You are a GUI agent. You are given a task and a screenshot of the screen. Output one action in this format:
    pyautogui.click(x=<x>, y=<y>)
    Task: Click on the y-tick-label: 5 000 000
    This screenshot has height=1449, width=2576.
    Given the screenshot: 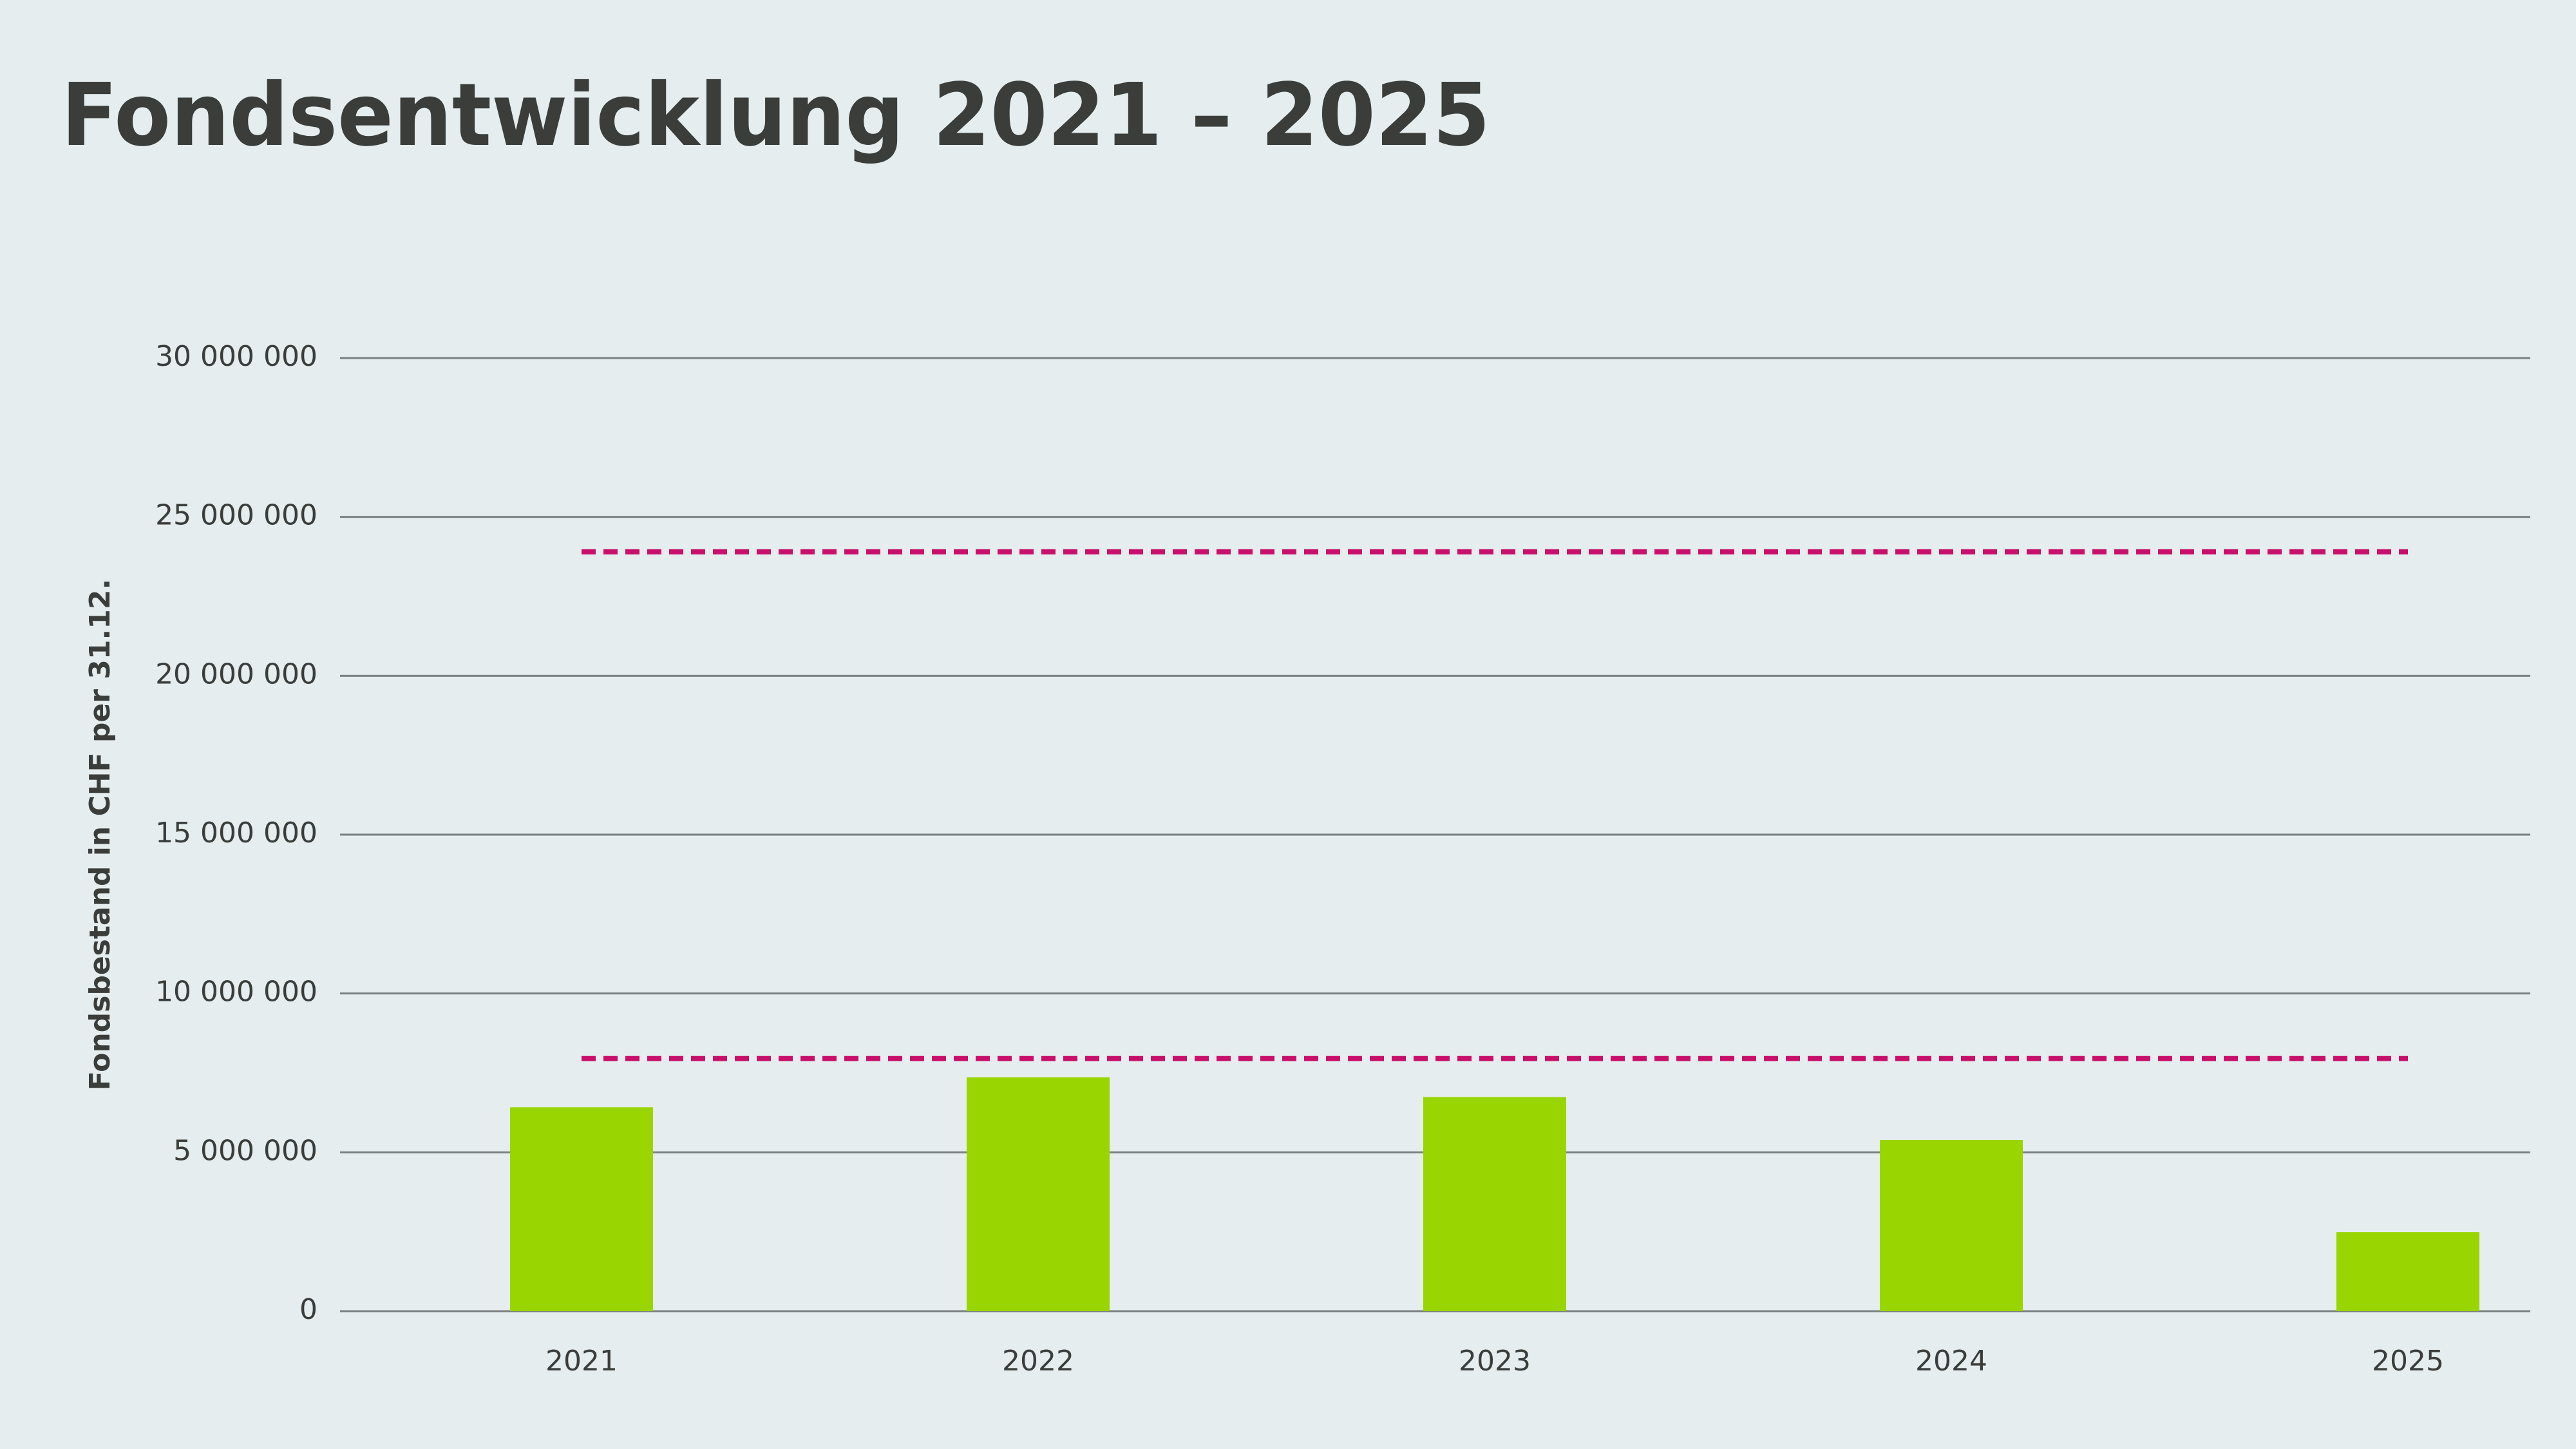 What is the action you would take?
    pyautogui.click(x=245, y=1150)
    